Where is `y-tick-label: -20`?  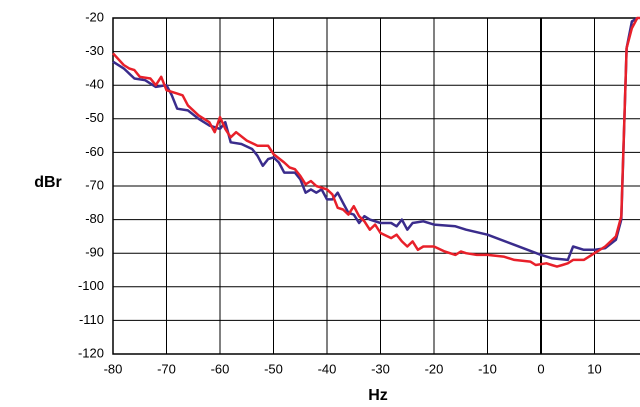 y-tick-label: -20 is located at coordinates (94, 16).